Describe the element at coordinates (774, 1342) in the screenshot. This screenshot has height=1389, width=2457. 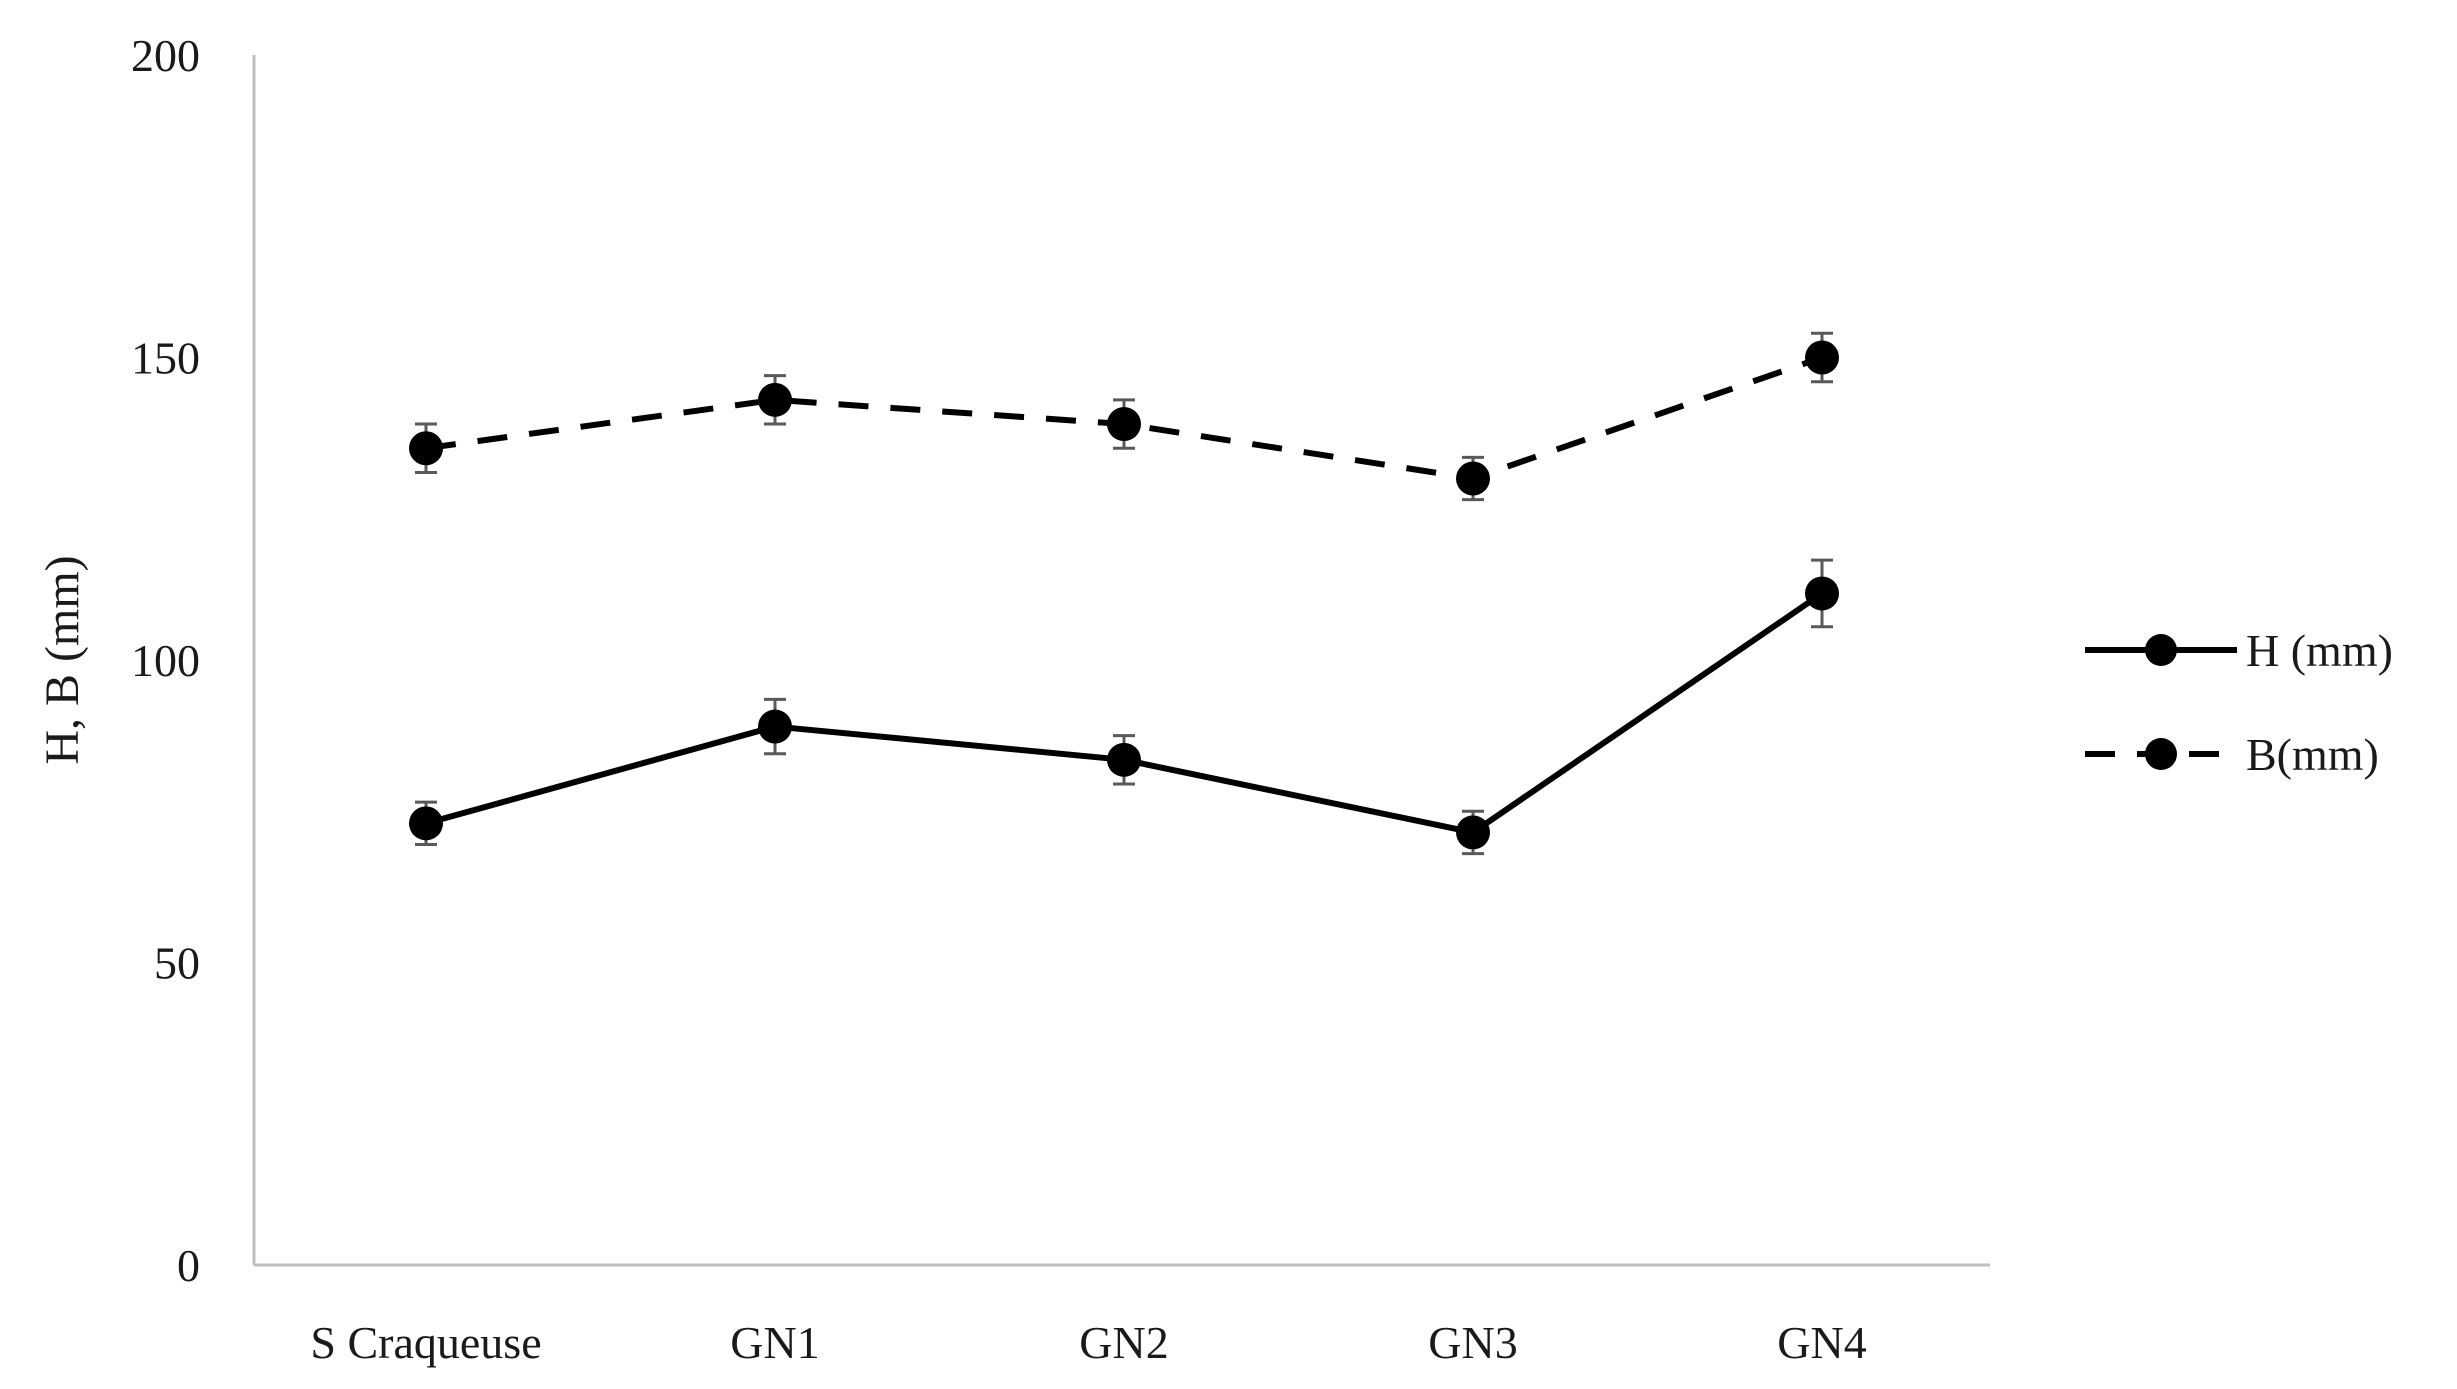
I see `x-tick-label: GN1` at that location.